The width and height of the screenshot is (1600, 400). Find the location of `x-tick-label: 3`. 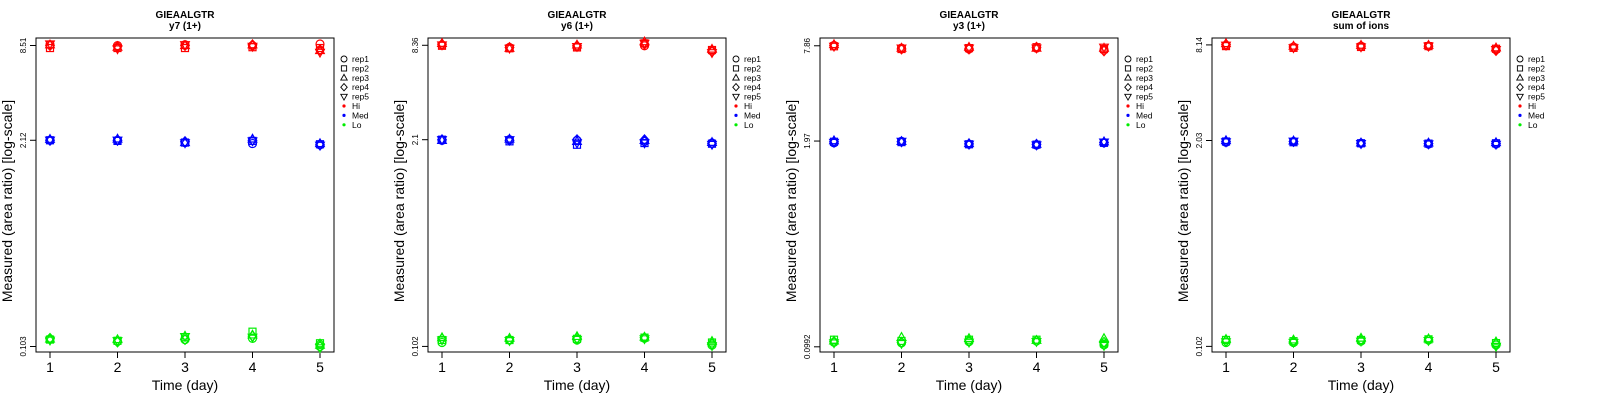

x-tick-label: 3 is located at coordinates (577, 367).